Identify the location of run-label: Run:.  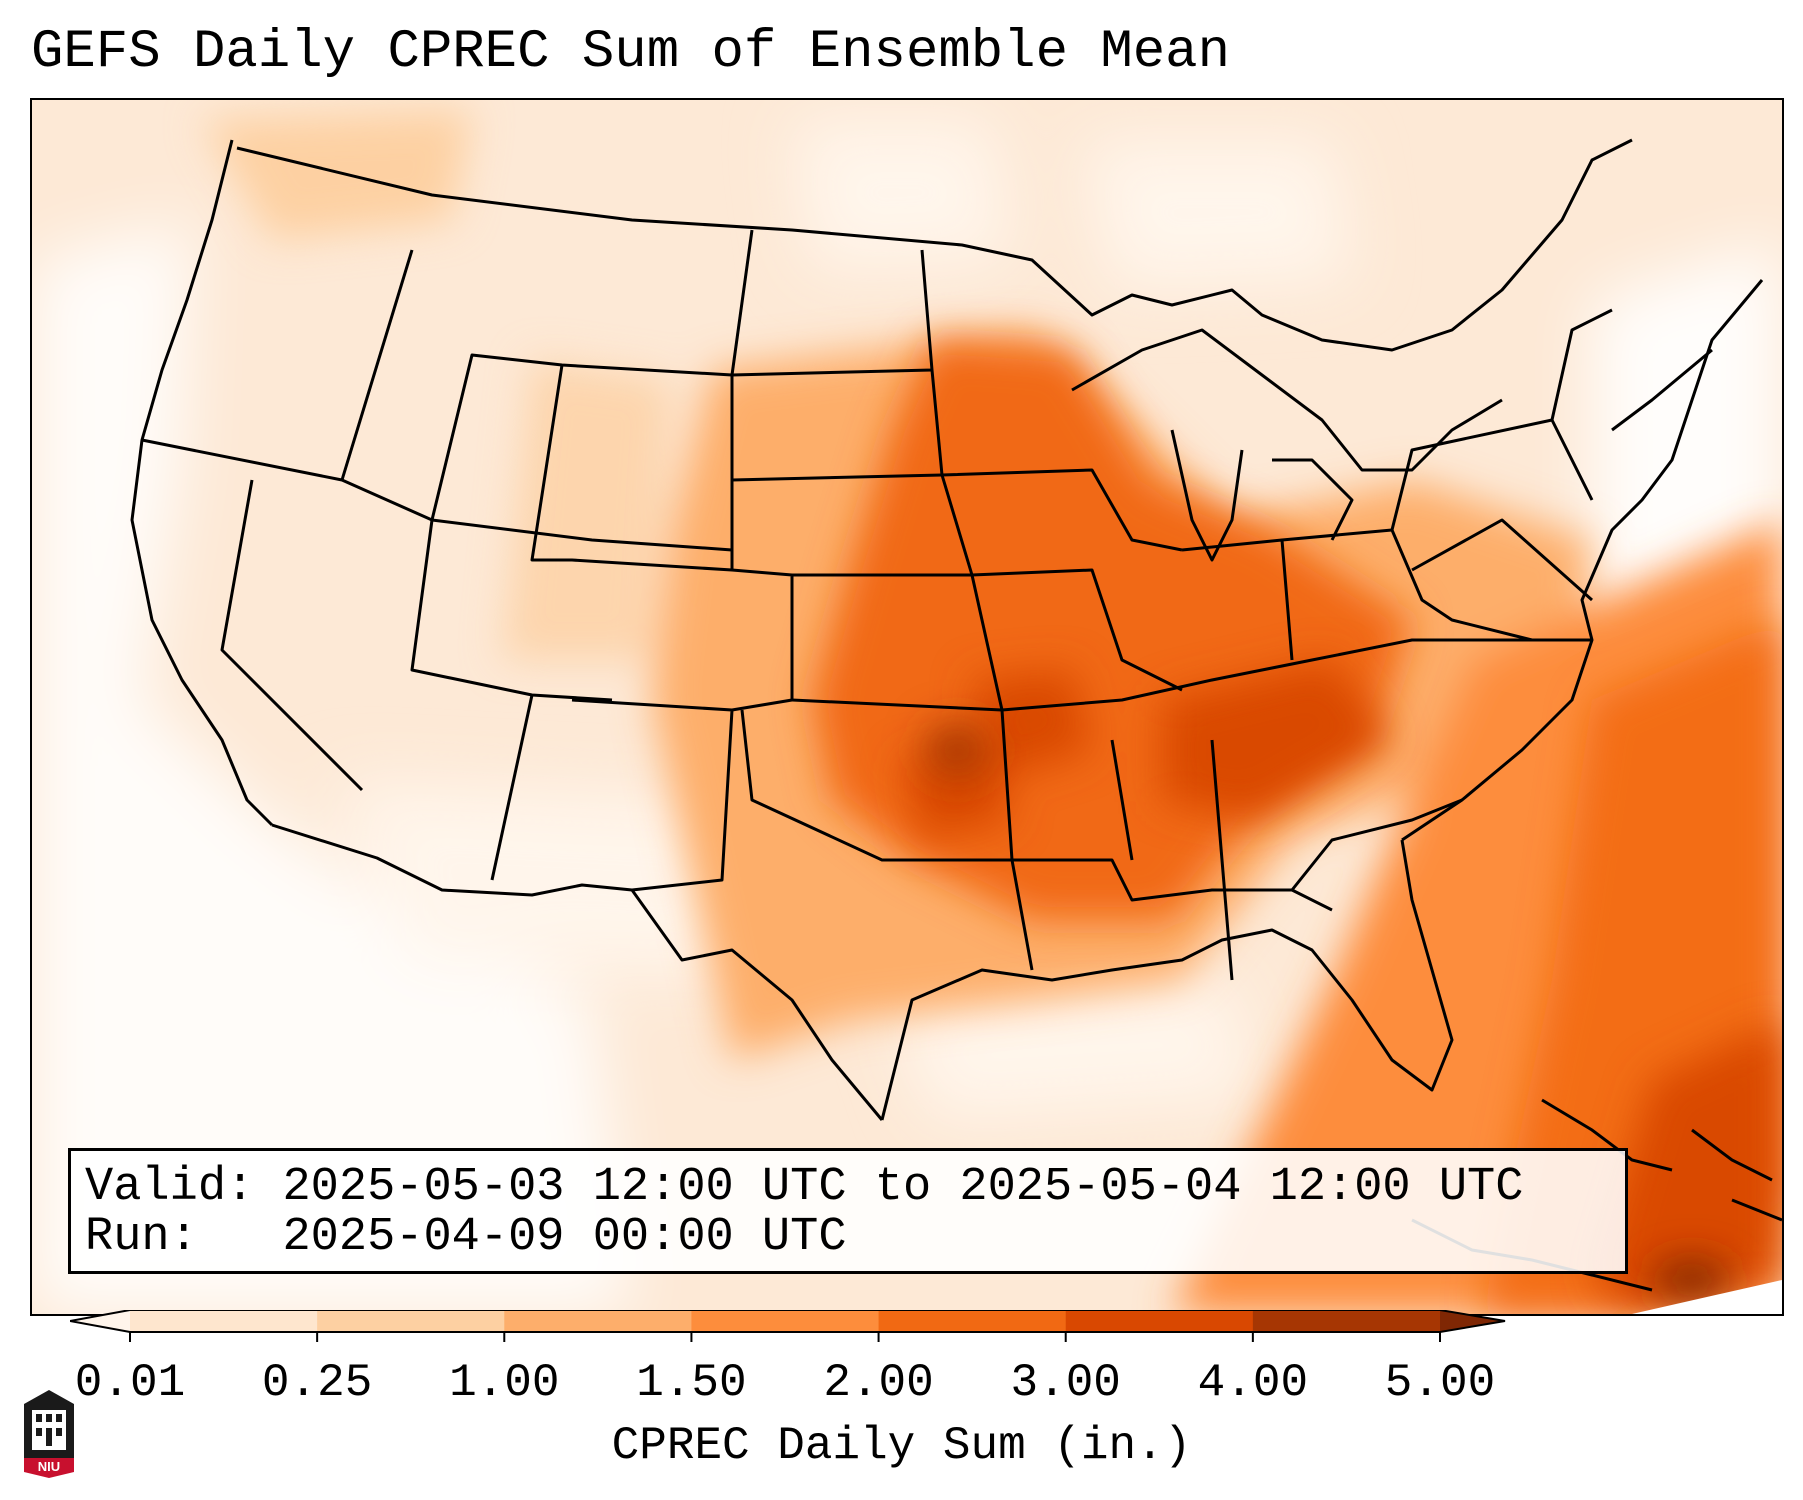
(141, 1237).